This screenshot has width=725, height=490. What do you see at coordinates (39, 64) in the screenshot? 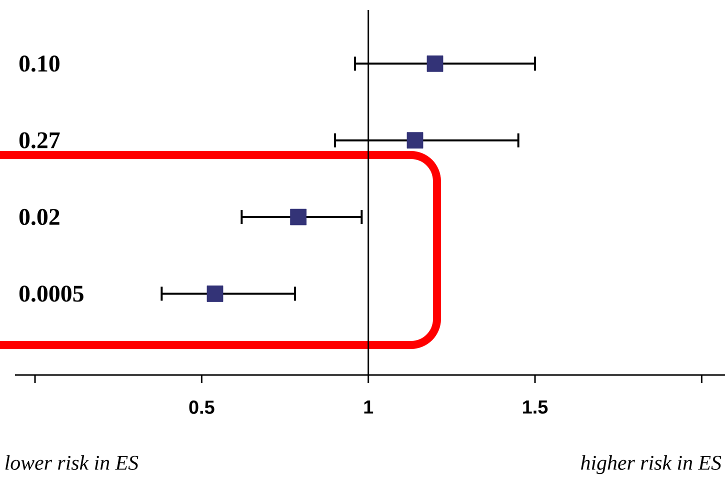
I see `y-tick-label: 0.10` at bounding box center [39, 64].